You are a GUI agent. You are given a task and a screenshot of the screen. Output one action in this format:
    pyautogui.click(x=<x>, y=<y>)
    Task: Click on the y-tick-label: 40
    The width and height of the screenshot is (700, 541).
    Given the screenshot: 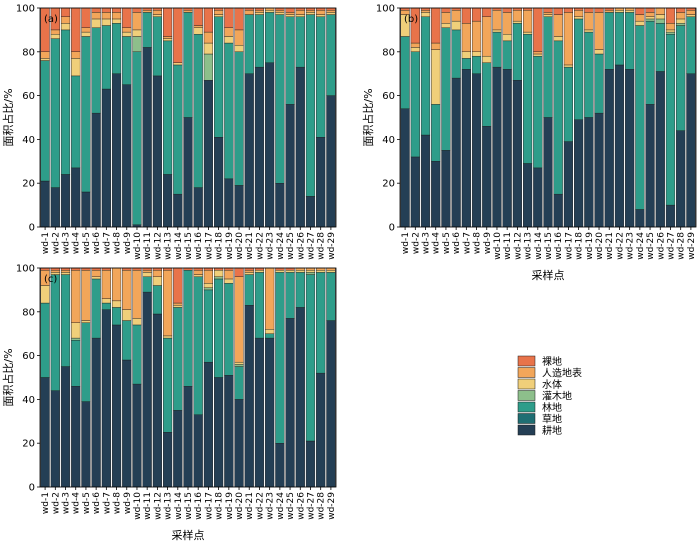 What is the action you would take?
    pyautogui.click(x=388, y=140)
    